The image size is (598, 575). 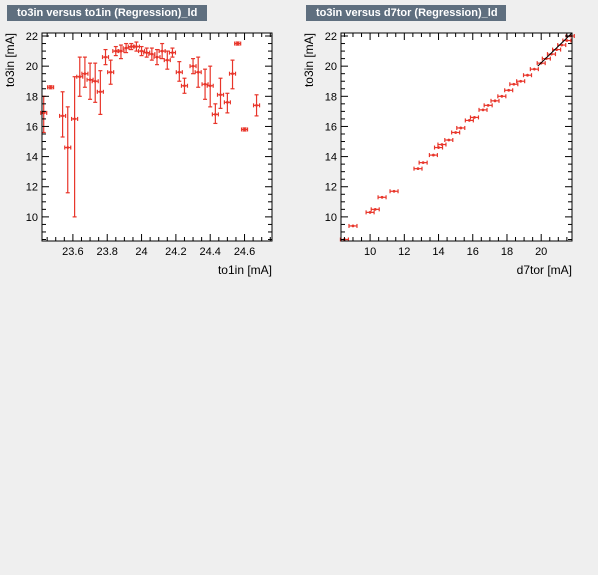 What do you see at coordinates (209, 252) in the screenshot?
I see `x-tick-label: 24.4` at bounding box center [209, 252].